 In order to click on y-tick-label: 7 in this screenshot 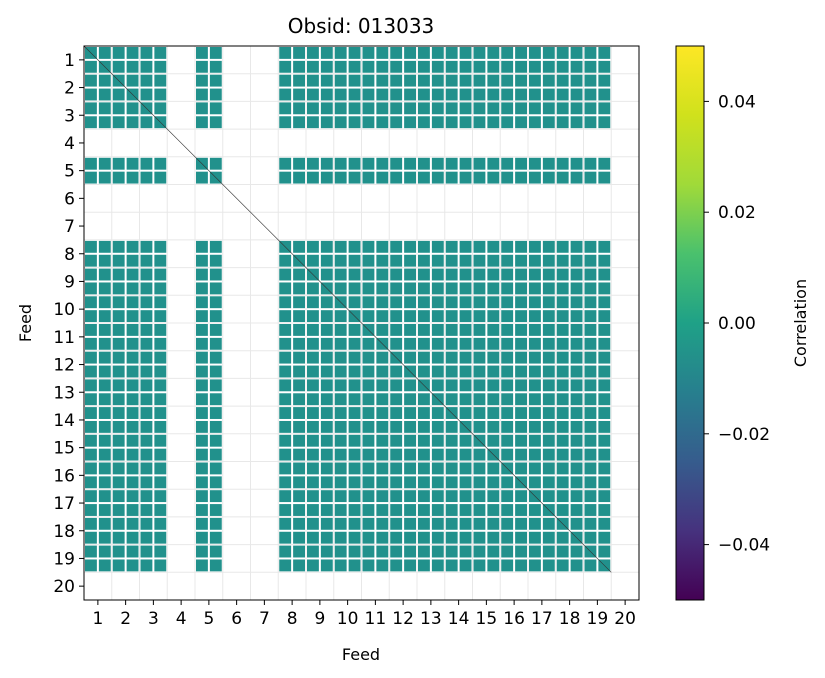, I will do `click(69, 227)`.